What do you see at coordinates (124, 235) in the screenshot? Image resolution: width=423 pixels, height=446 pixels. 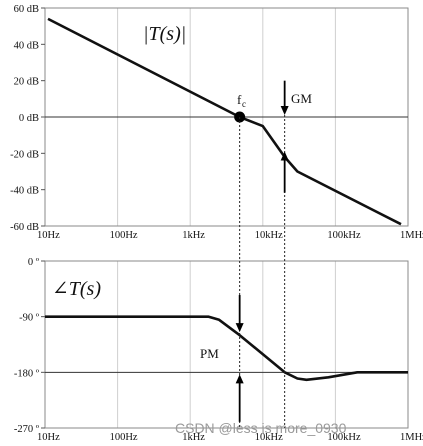 I see `mag-x-tick-label: 100Hz` at bounding box center [124, 235].